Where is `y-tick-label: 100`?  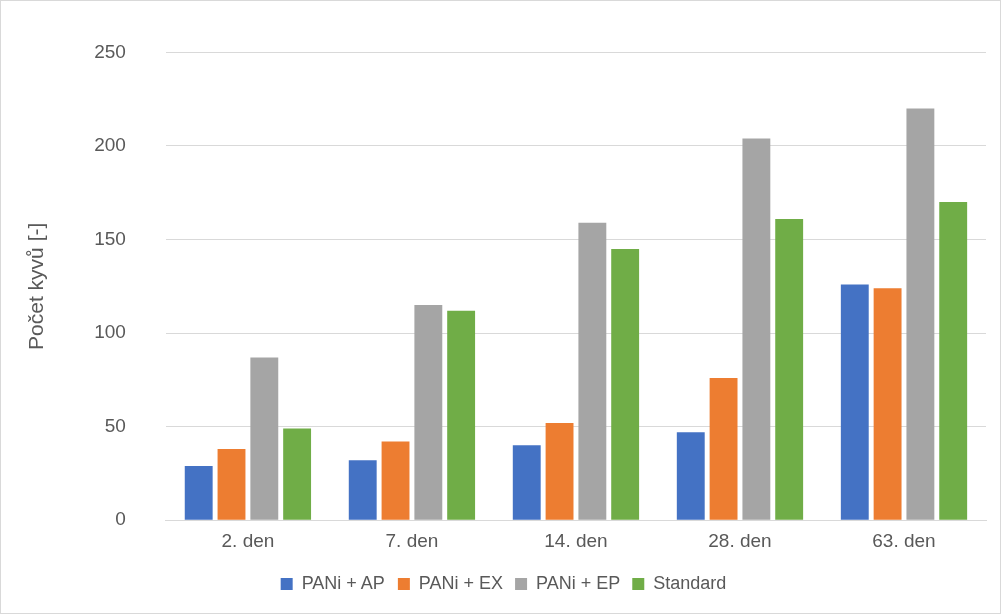 y-tick-label: 100 is located at coordinates (110, 332).